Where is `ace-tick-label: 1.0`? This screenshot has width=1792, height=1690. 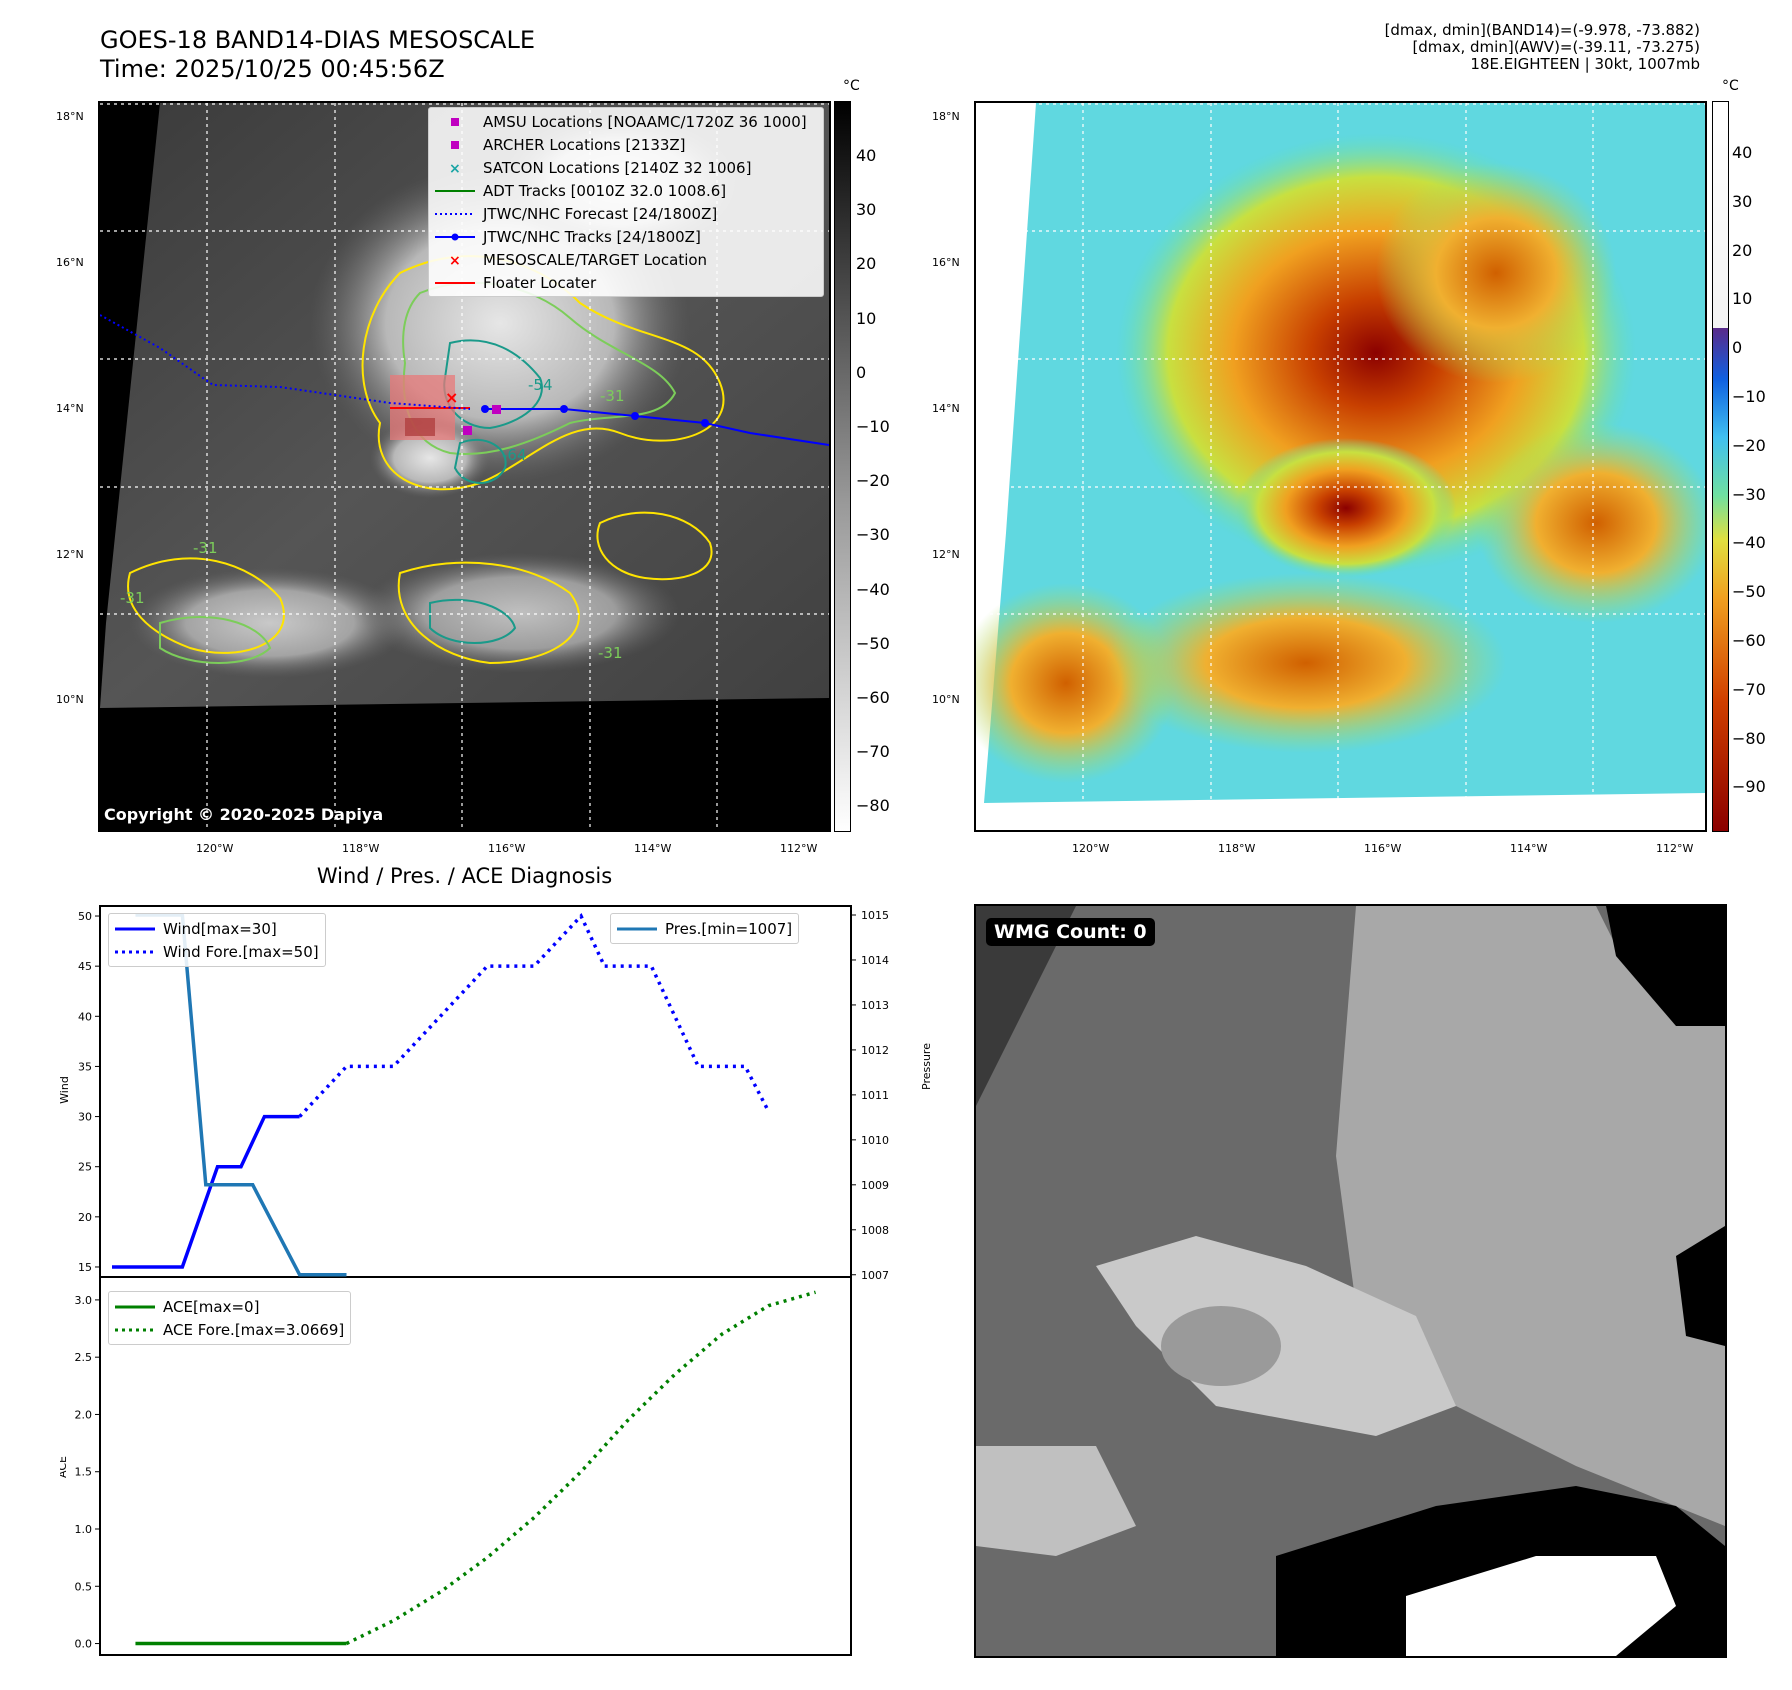 ace-tick-label: 1.0 is located at coordinates (84, 1529).